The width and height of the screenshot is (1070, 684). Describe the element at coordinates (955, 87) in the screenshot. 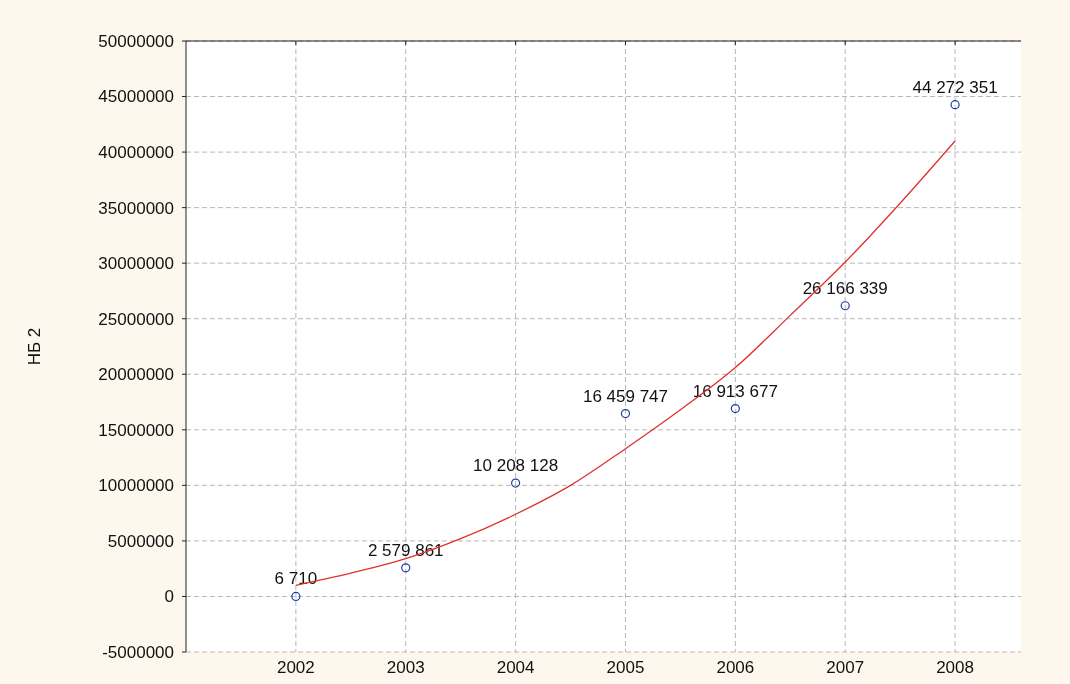

I see `data-label: 44 272 351` at that location.